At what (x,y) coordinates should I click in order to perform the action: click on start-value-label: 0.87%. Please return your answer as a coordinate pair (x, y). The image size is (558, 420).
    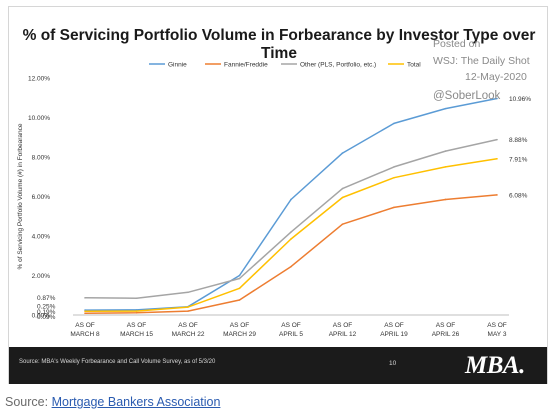
    Looking at the image, I should click on (46, 298).